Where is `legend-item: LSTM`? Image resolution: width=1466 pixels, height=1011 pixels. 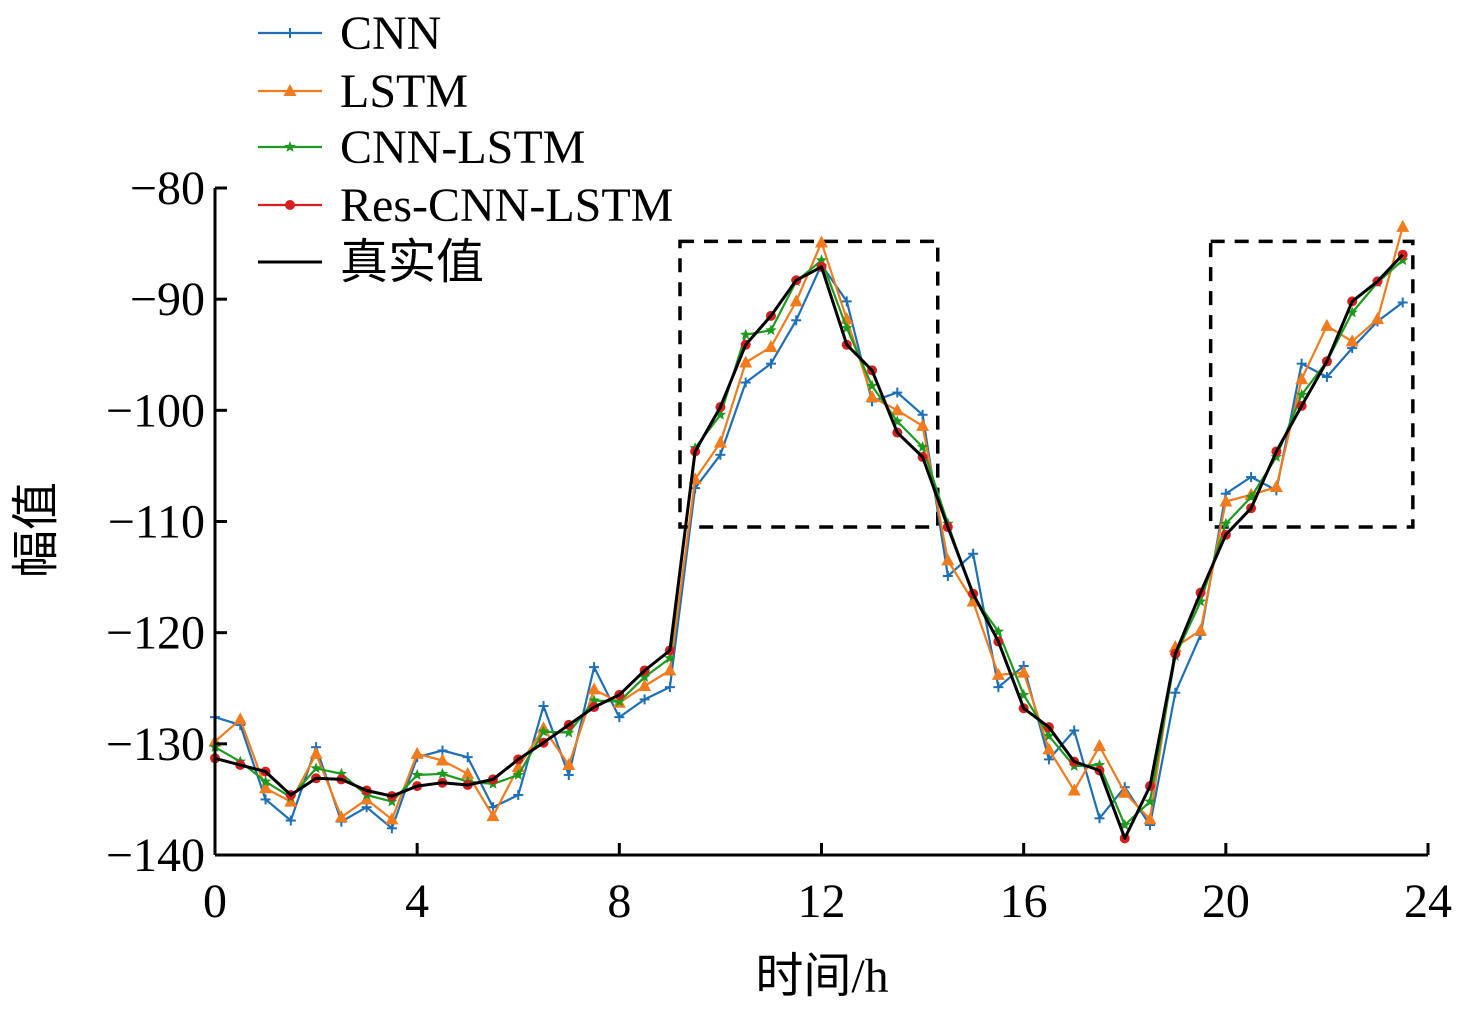 legend-item: LSTM is located at coordinates (363, 91).